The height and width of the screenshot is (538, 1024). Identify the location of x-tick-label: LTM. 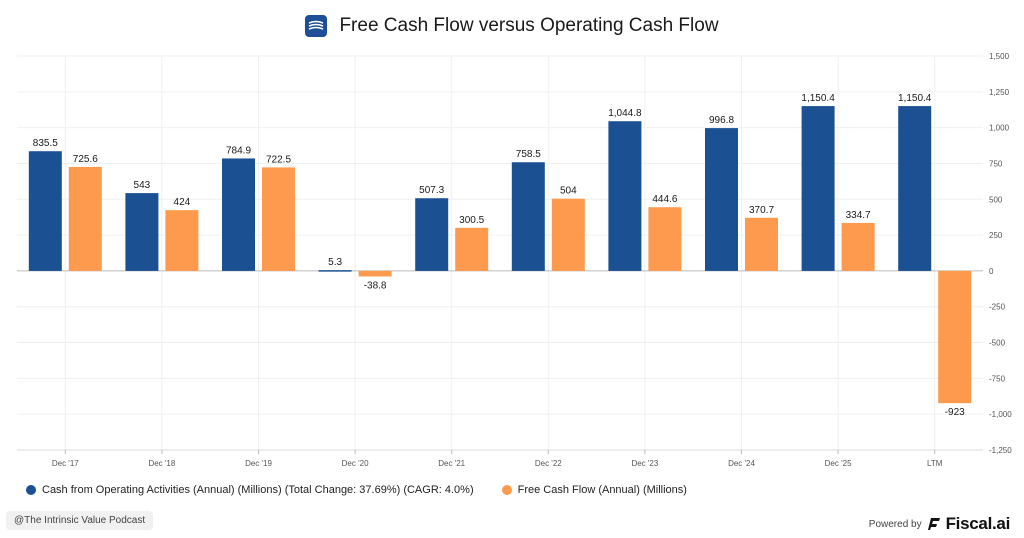
(935, 463).